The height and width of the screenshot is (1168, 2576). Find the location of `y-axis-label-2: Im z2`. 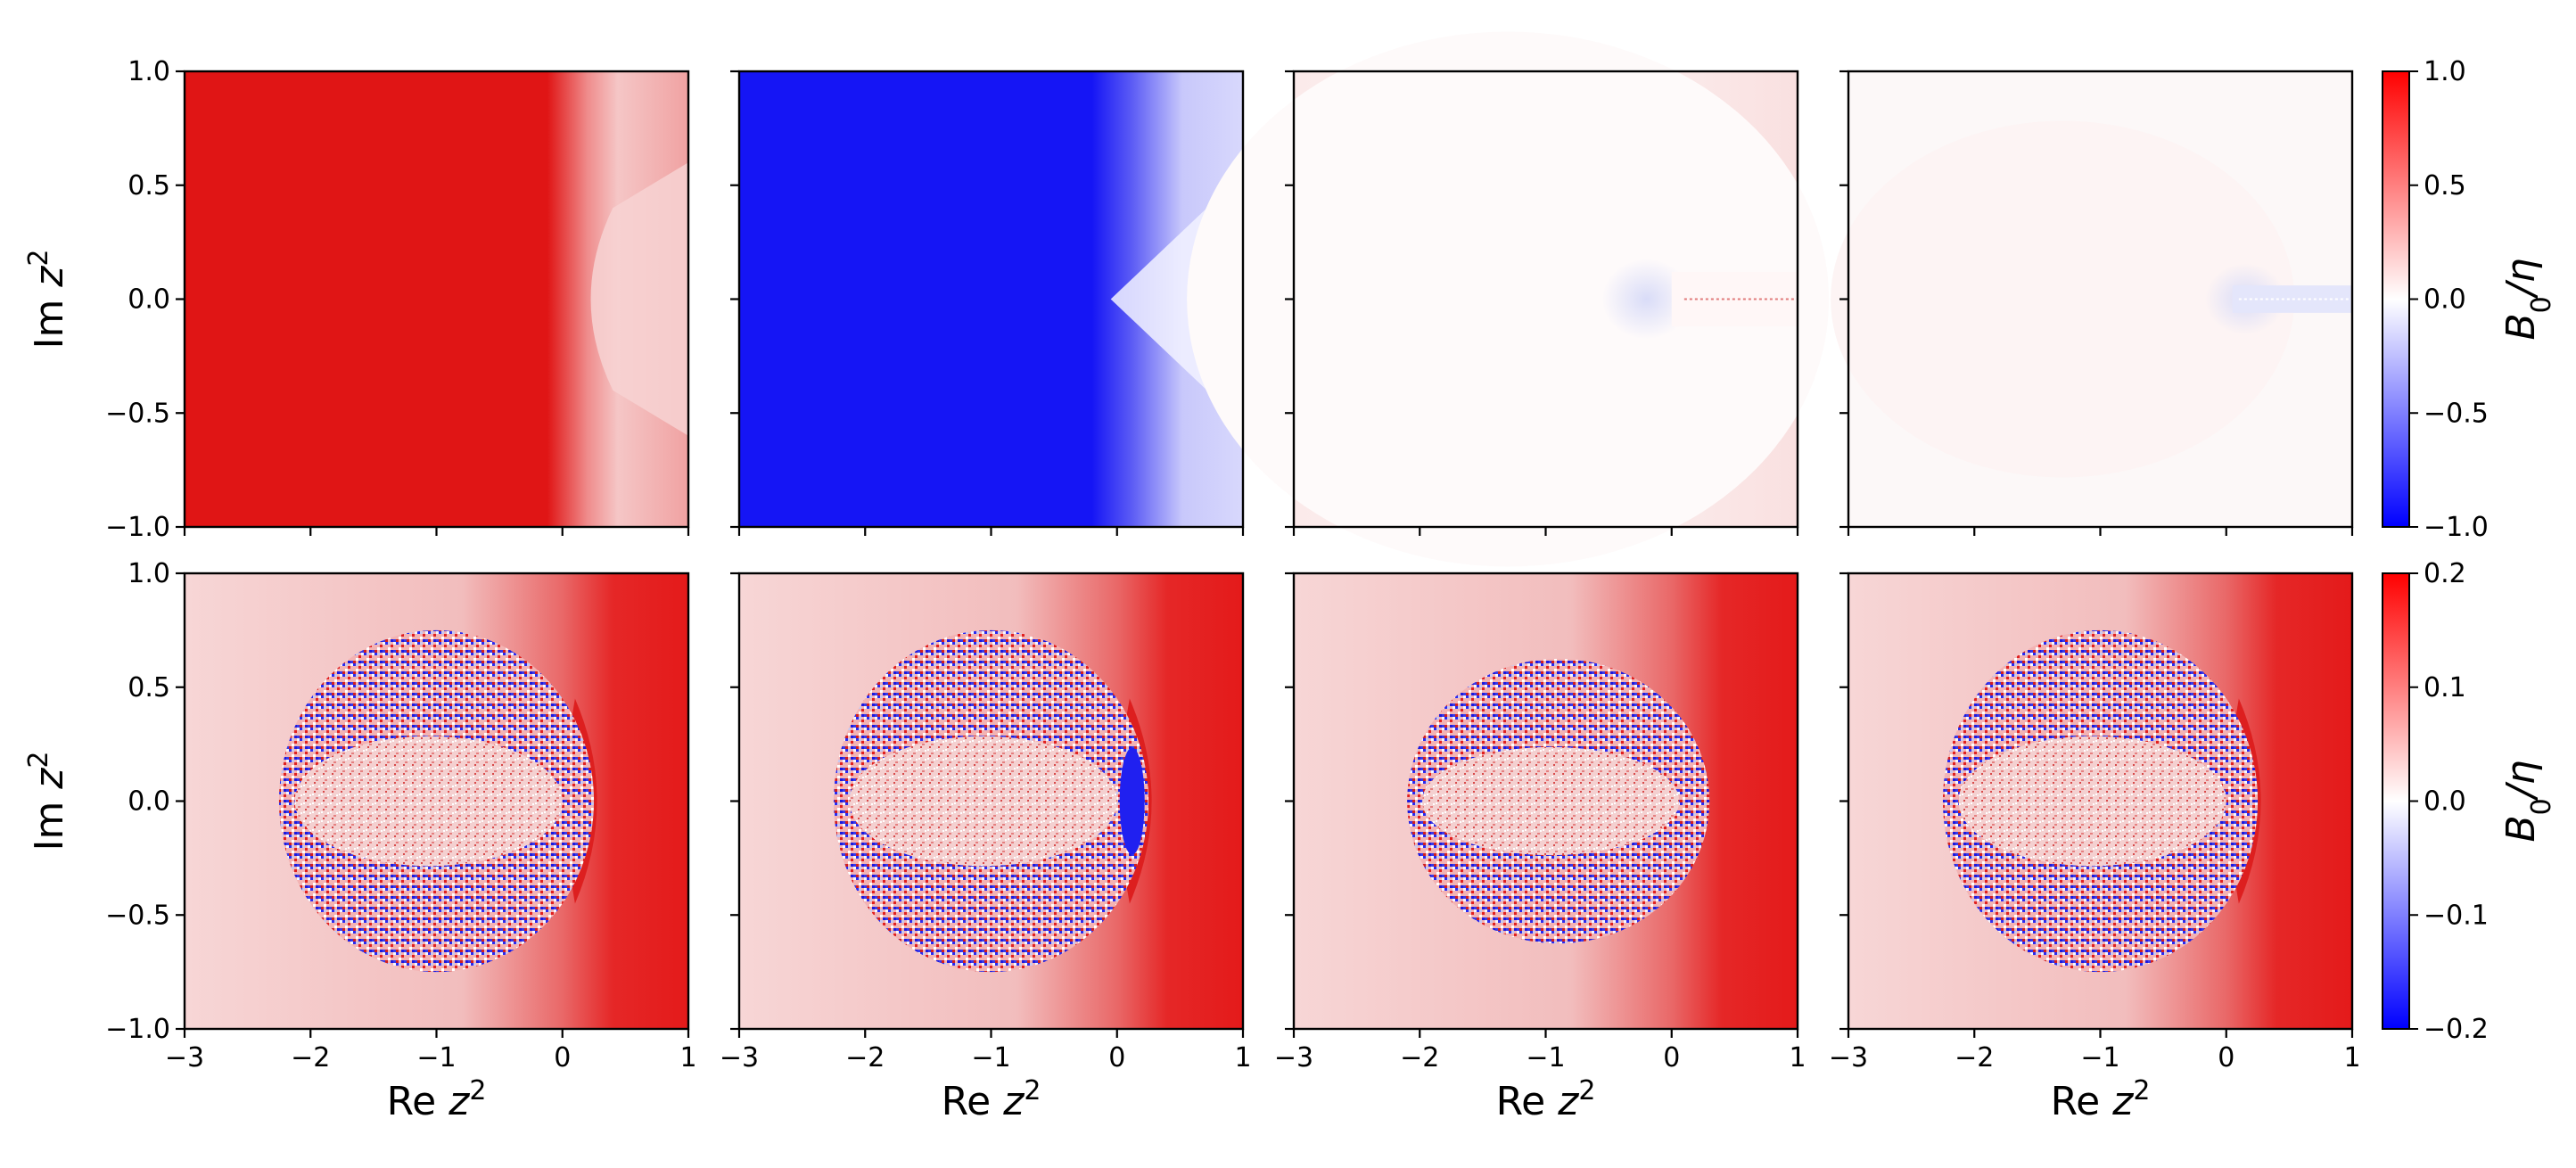

y-axis-label-2: Im z2 is located at coordinates (48, 801).